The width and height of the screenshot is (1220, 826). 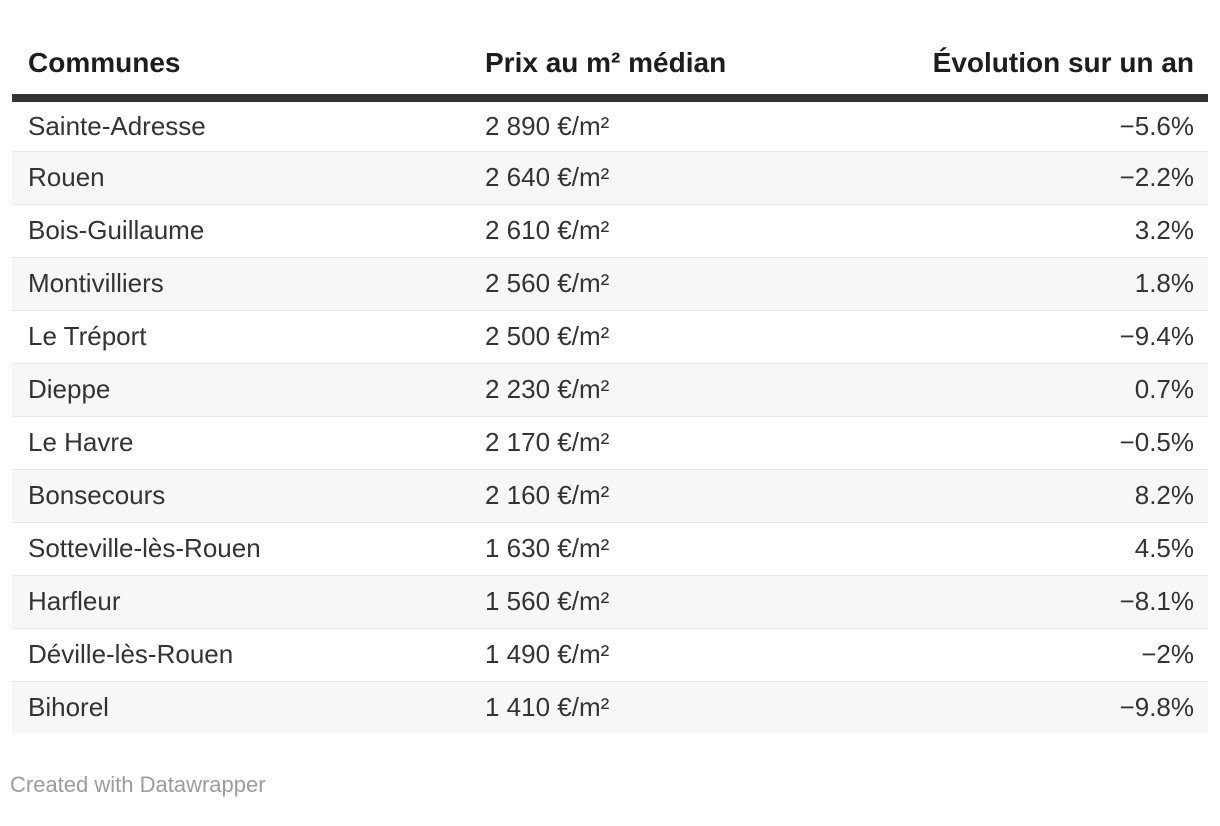 I want to click on cell-evolution: −9.4%, so click(x=1059, y=337).